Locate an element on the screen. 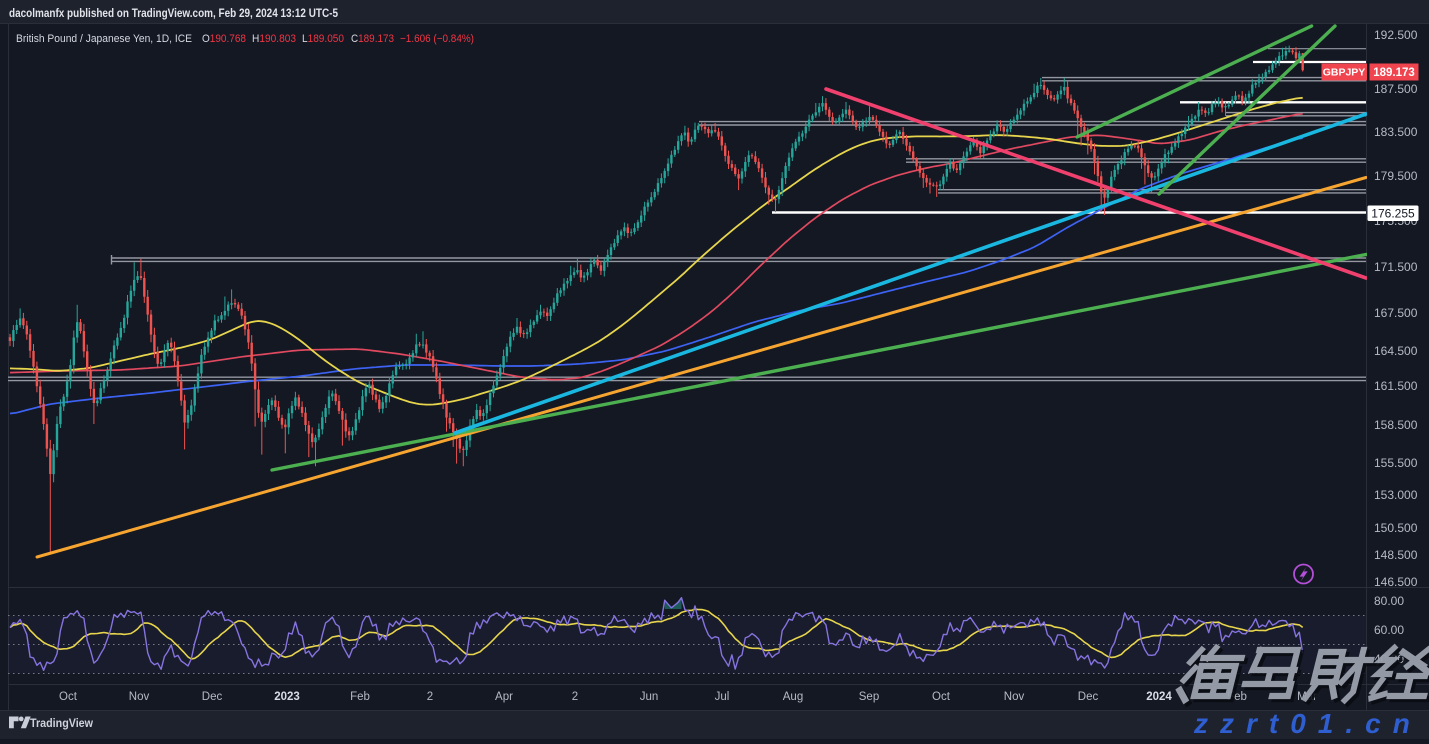 This screenshot has height=744, width=1429. svg-text: 176.255 is located at coordinates (1393, 214).